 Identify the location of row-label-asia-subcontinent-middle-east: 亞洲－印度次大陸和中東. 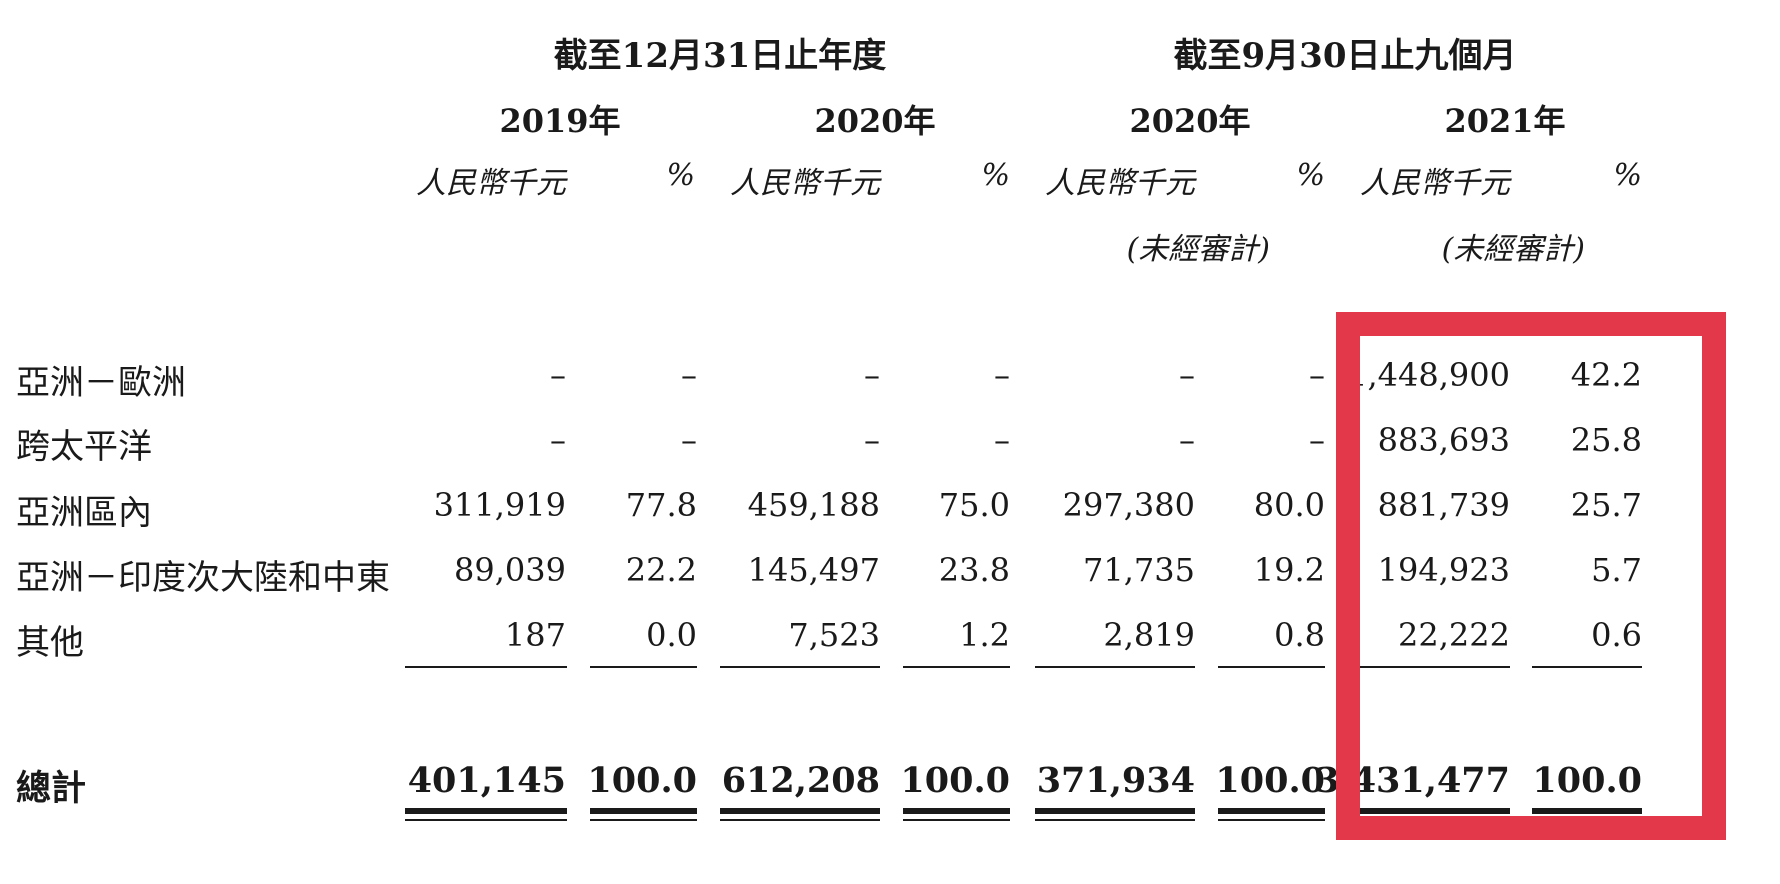
(203, 578).